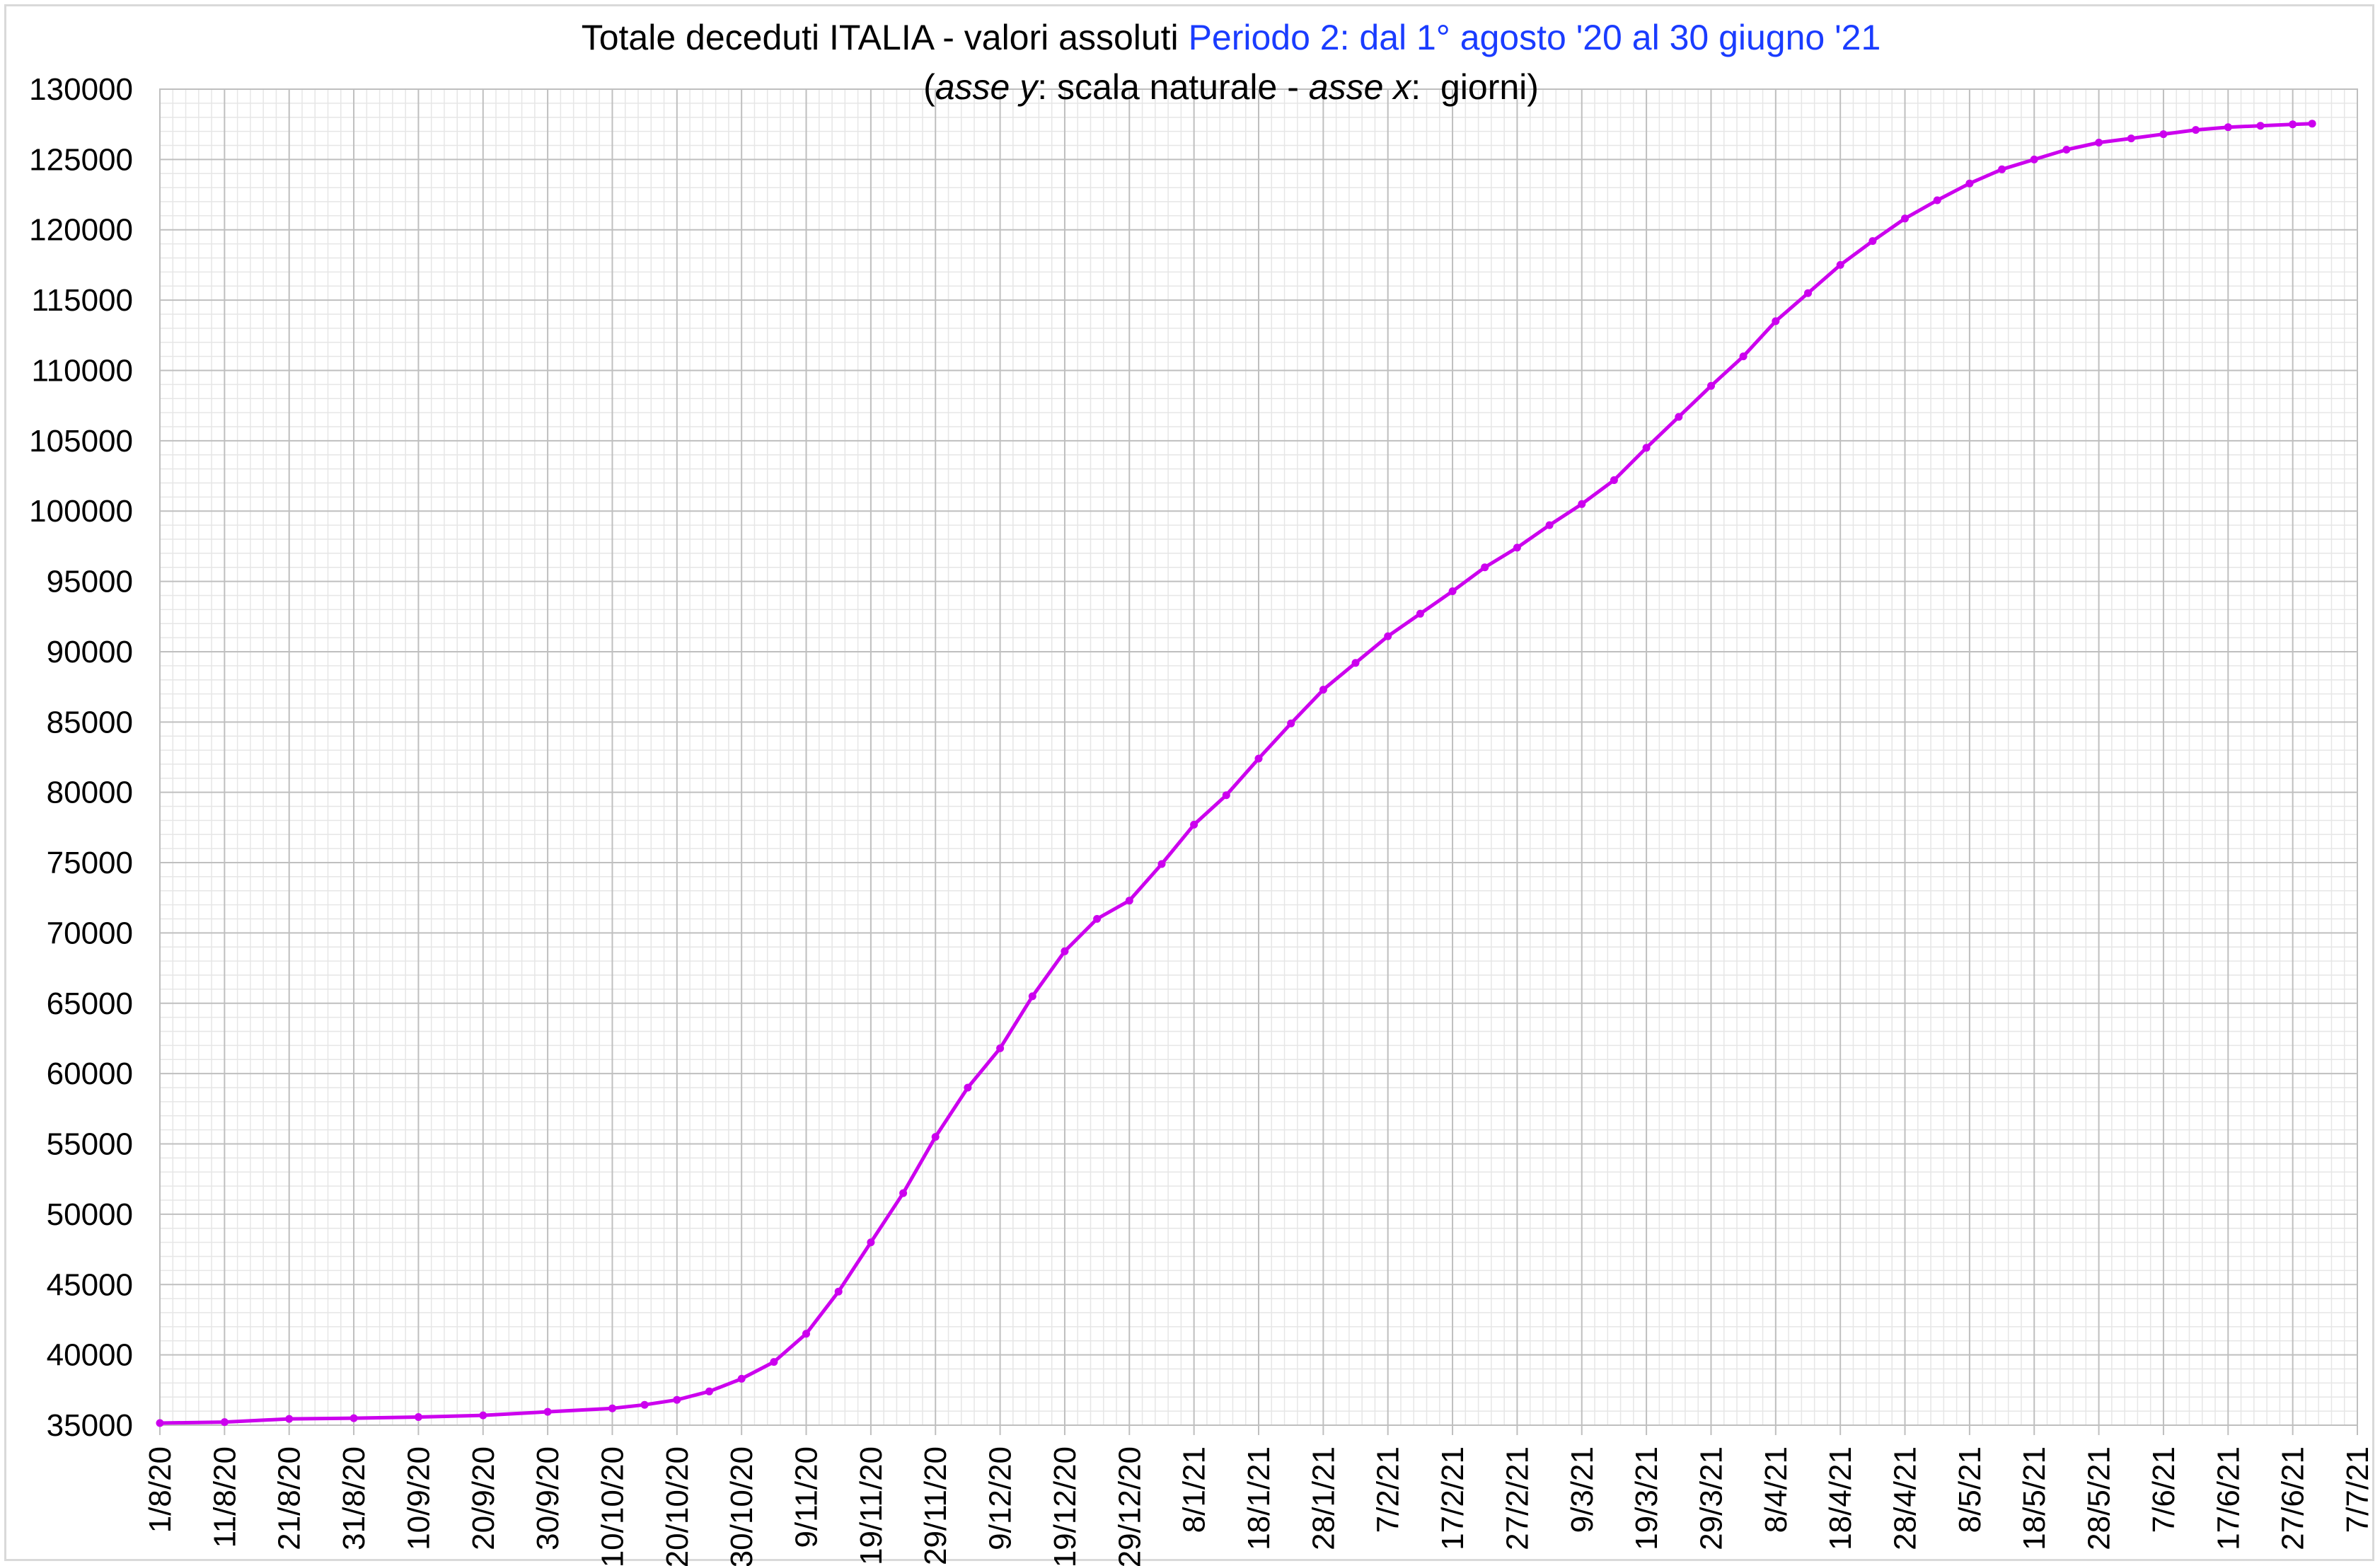 Image resolution: width=2380 pixels, height=1566 pixels. Describe the element at coordinates (1065, 1506) in the screenshot. I see `x-tick-label: 19/12/20` at that location.